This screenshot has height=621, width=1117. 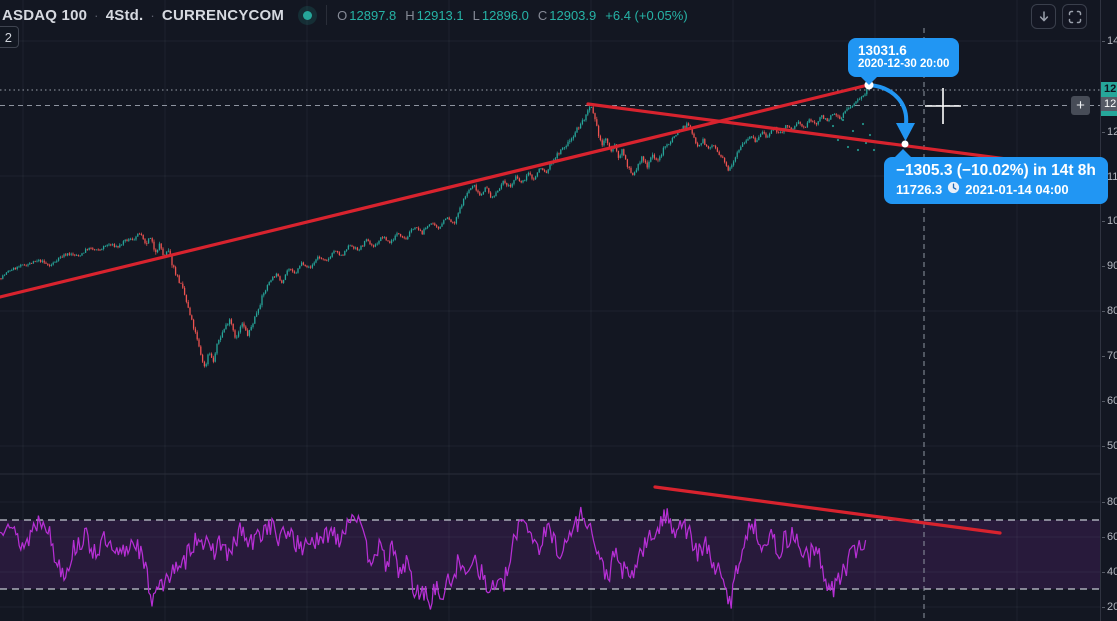 What do you see at coordinates (410, 15) in the screenshot?
I see `high-label: H` at bounding box center [410, 15].